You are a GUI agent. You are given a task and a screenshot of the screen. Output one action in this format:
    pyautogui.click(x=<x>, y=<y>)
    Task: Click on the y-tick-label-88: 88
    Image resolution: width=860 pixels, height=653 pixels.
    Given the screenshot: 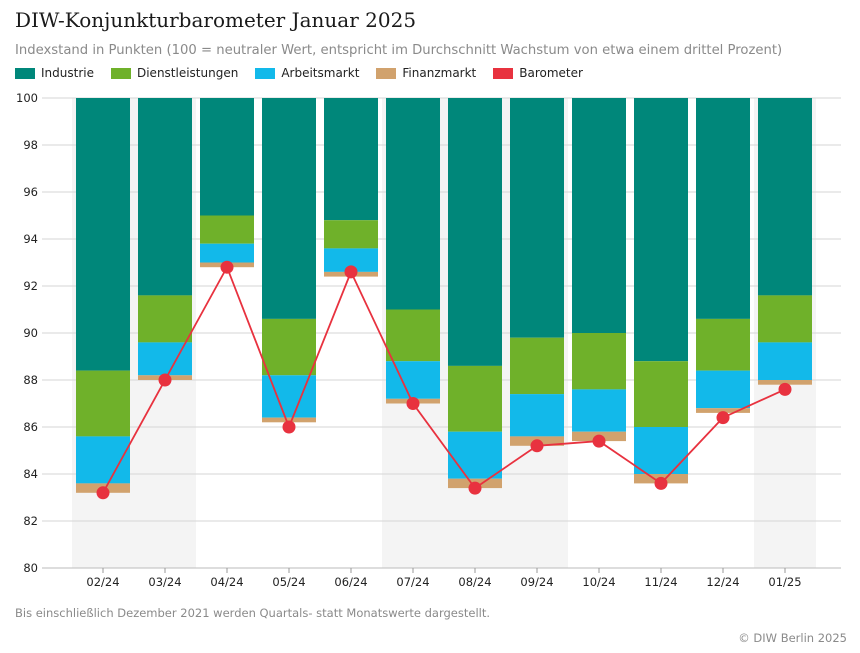 What is the action you would take?
    pyautogui.click(x=30, y=380)
    